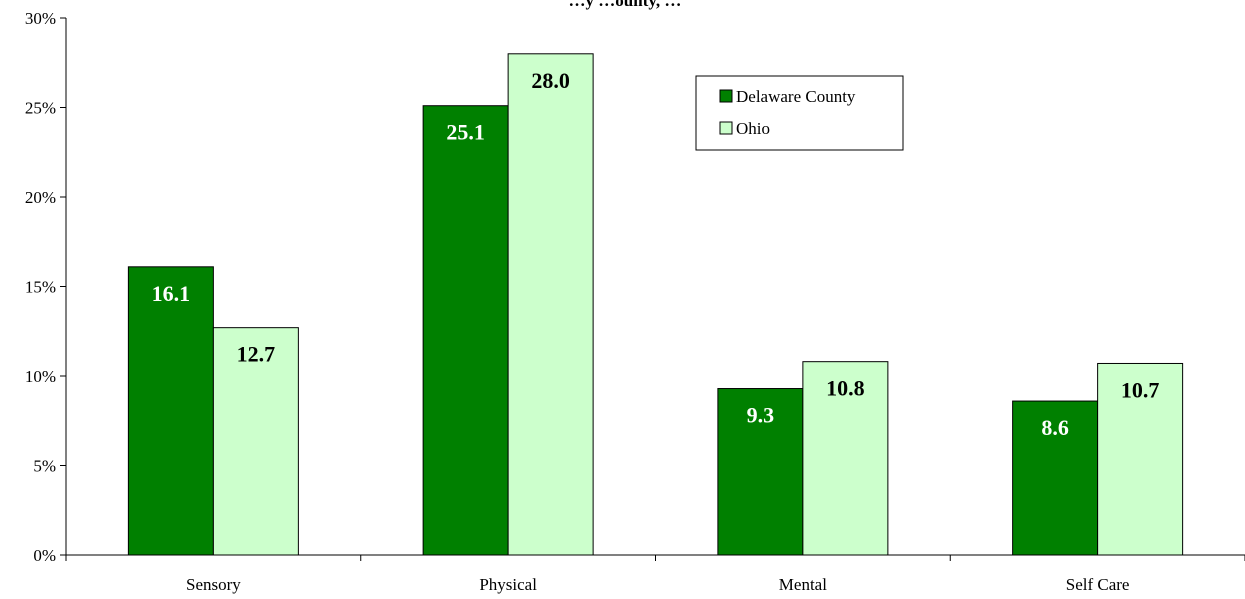  I want to click on data-label: 10.7, so click(1140, 389).